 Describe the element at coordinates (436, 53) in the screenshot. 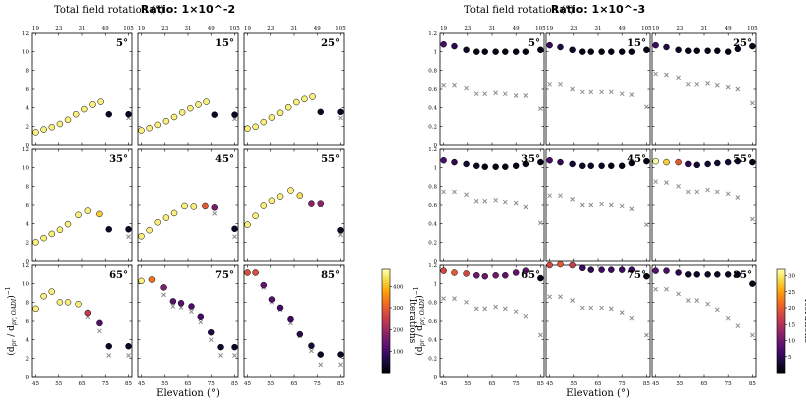

I see `y-tick-label: 1` at that location.